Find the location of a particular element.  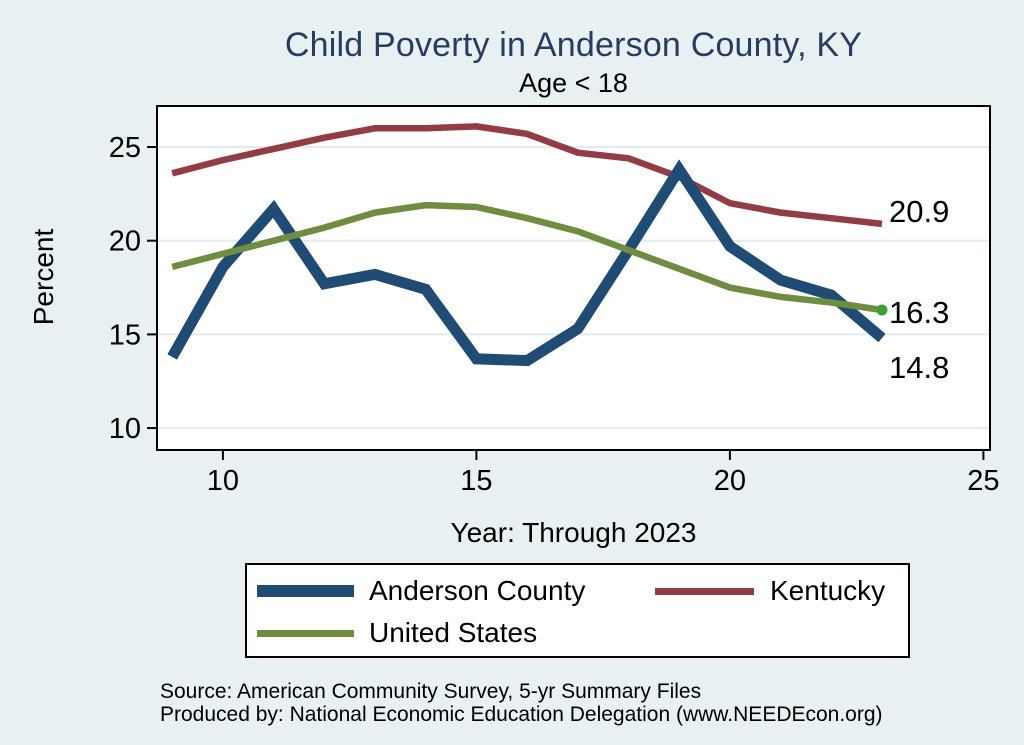

legend: Anderson County Kentucky United States is located at coordinates (577, 610).